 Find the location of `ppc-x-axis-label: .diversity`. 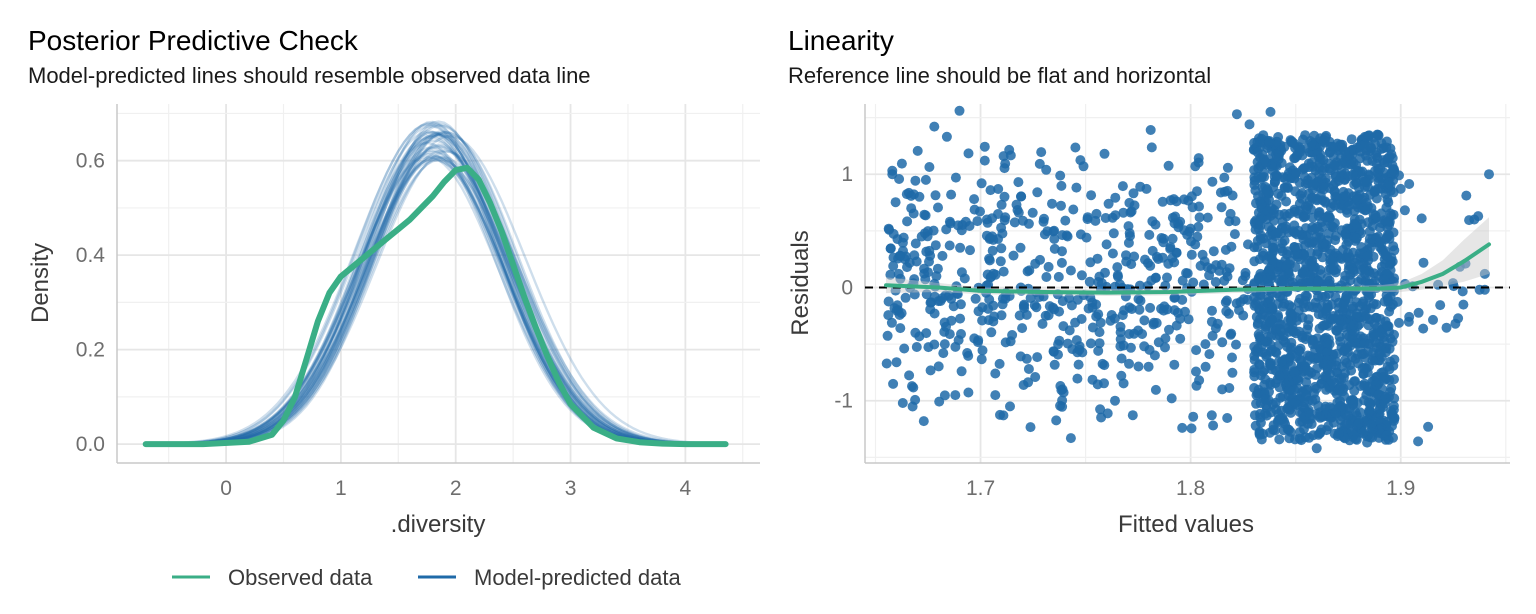

ppc-x-axis-label: .diversity is located at coordinates (438, 524).